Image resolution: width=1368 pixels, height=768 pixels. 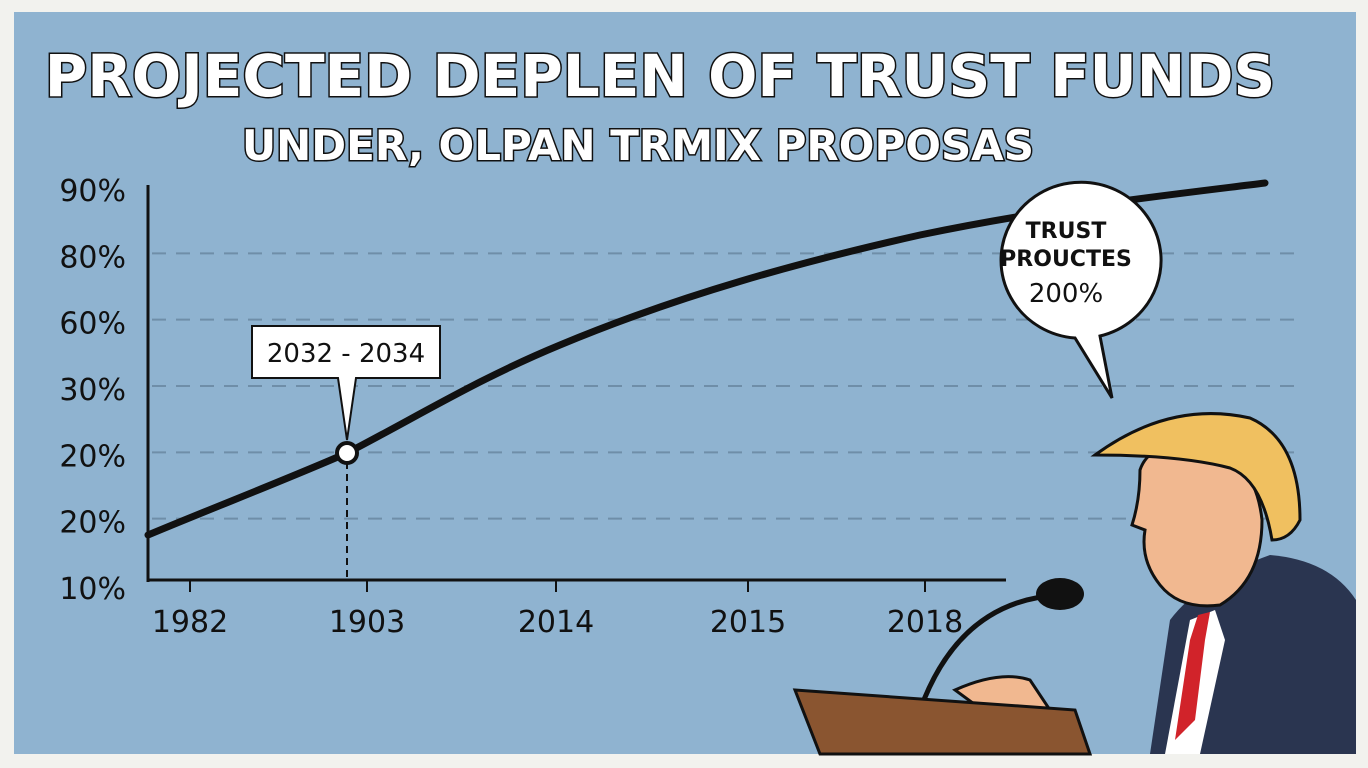 I want to click on marker, so click(x=347, y=453).